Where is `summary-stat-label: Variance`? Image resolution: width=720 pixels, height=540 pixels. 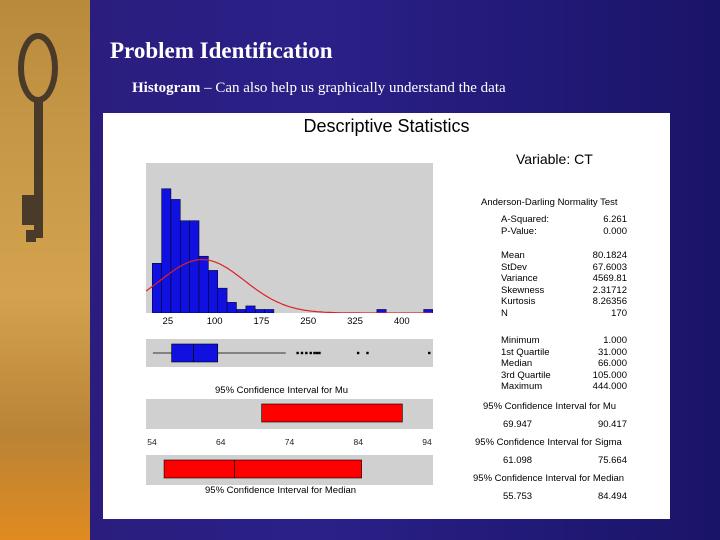 summary-stat-label: Variance is located at coordinates (519, 279).